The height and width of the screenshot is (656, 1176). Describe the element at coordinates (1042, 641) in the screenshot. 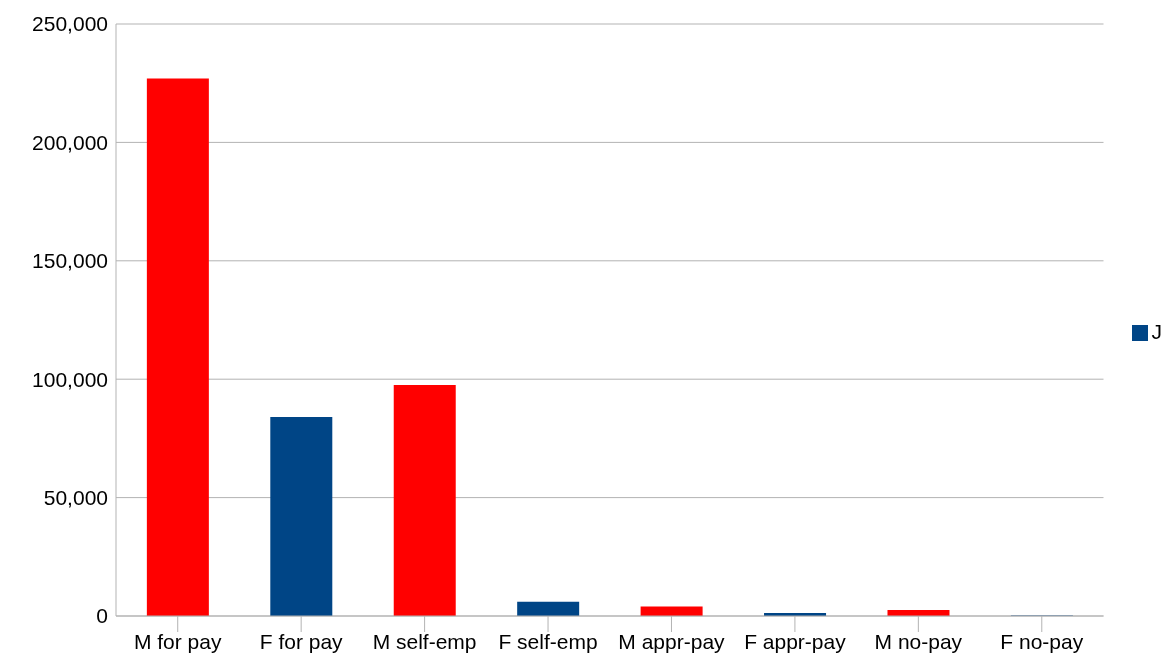

I see `x-tick-label: F no-pay` at that location.